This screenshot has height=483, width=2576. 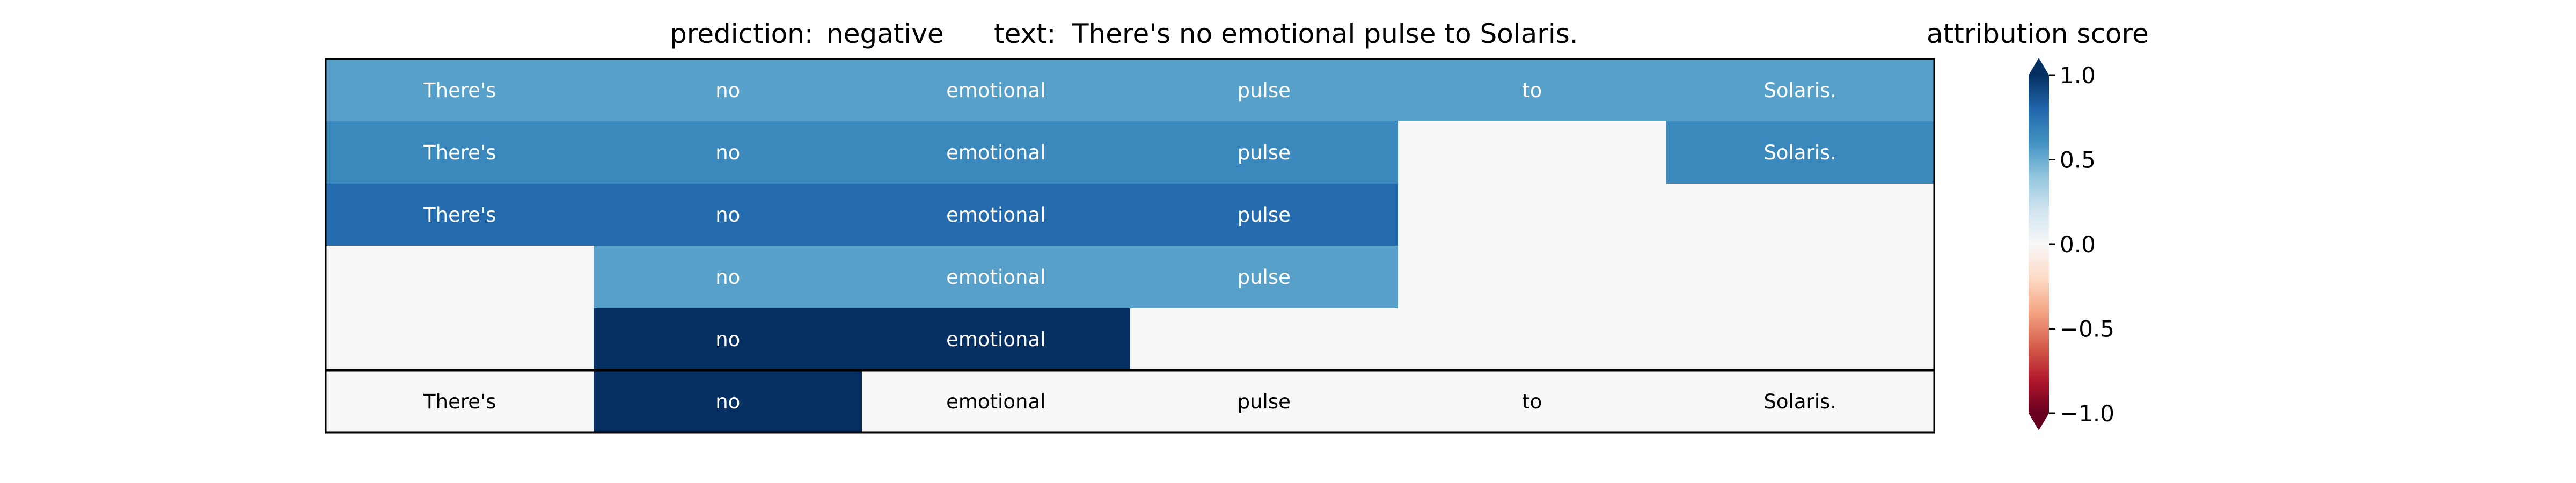 I want to click on prediction-value: negative, so click(x=885, y=33).